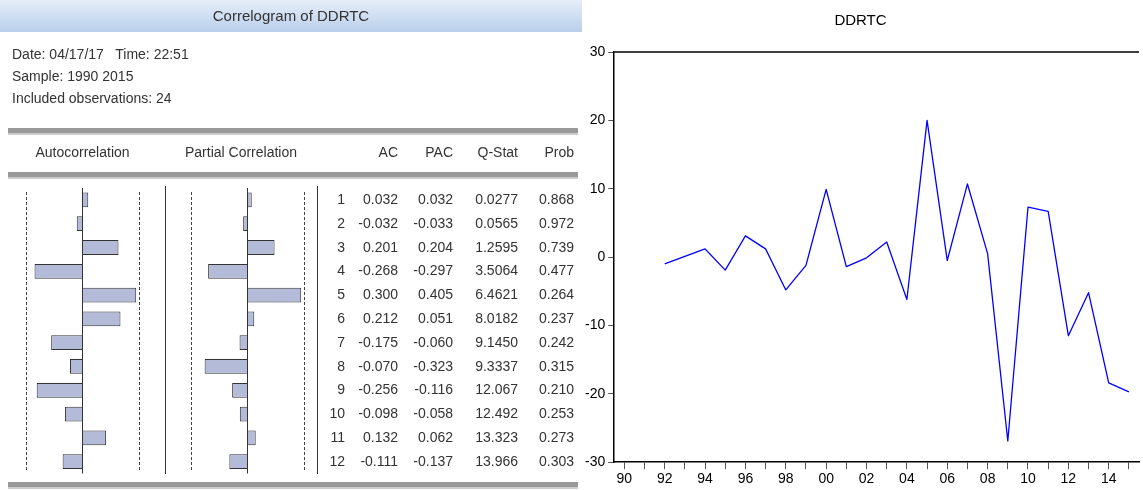  I want to click on x-tick-label: 02, so click(866, 478).